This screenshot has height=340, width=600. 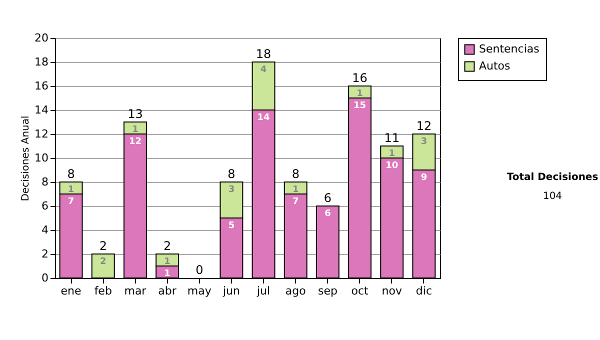 What do you see at coordinates (424, 178) in the screenshot?
I see `data-label: 9` at bounding box center [424, 178].